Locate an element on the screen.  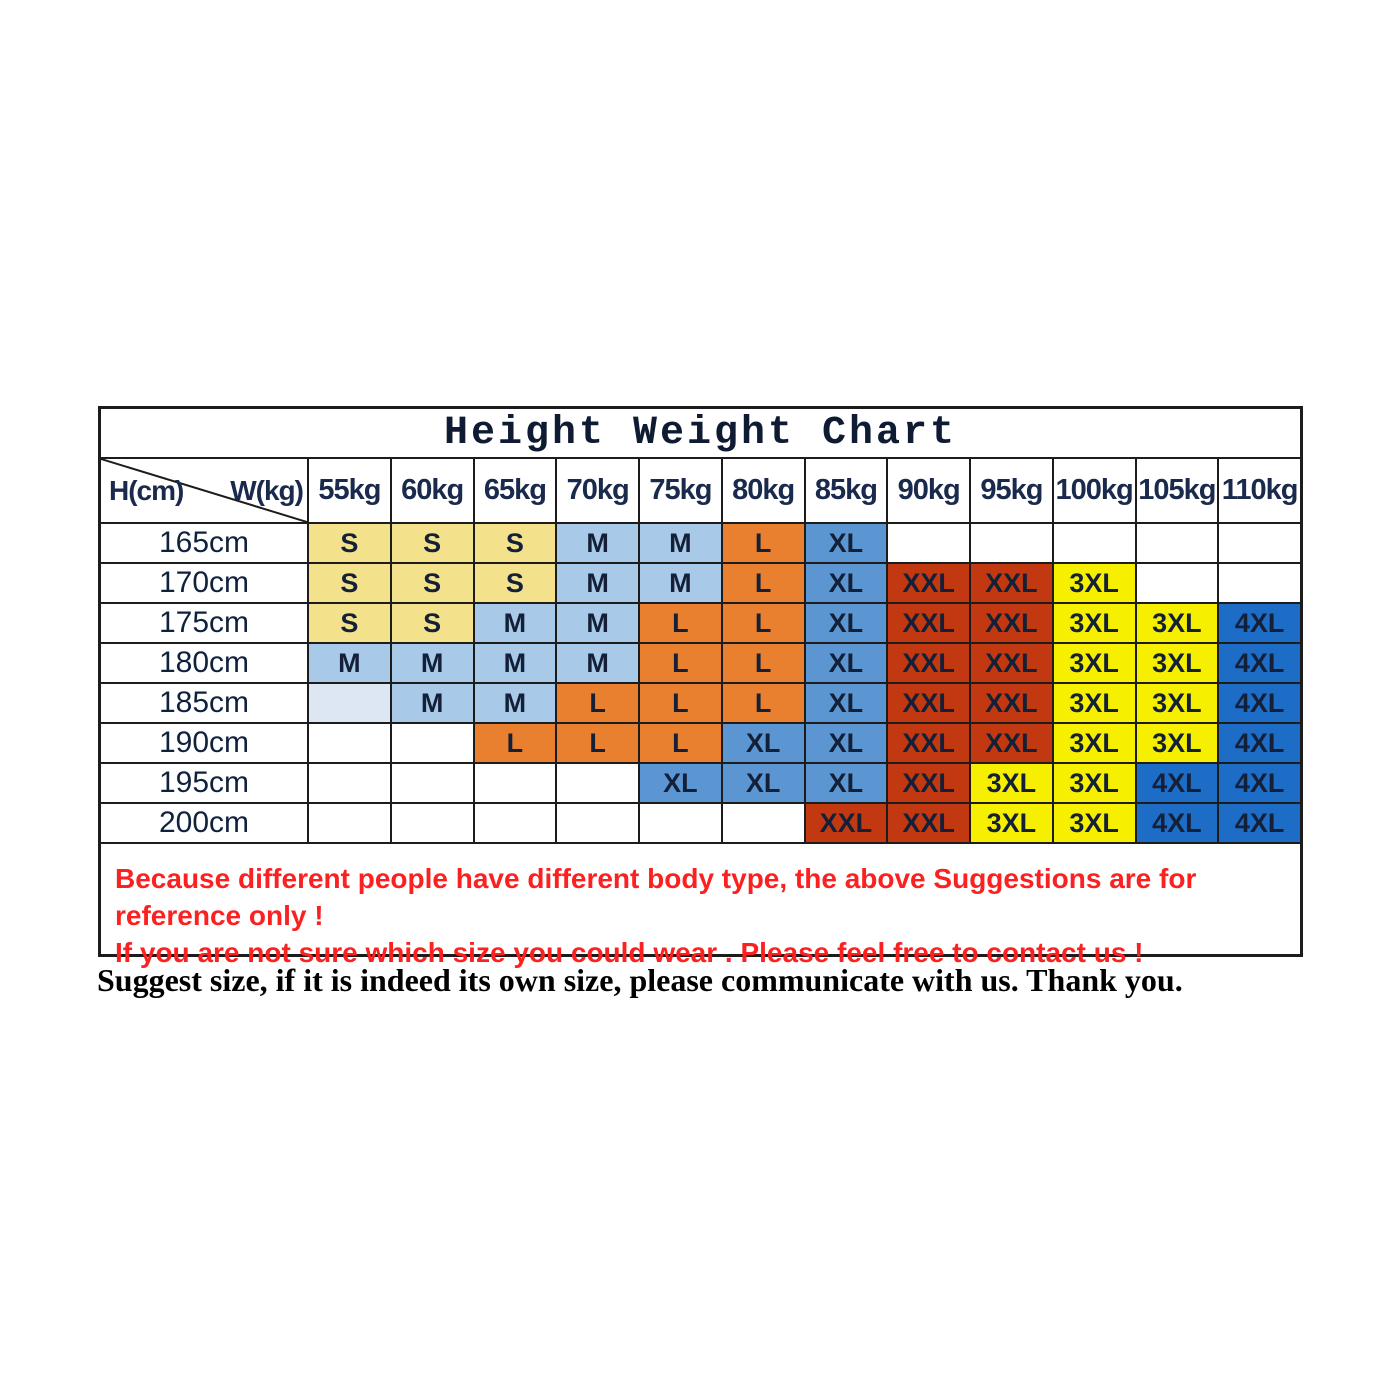
column-header-105kg: 105kg is located at coordinates (1176, 490).